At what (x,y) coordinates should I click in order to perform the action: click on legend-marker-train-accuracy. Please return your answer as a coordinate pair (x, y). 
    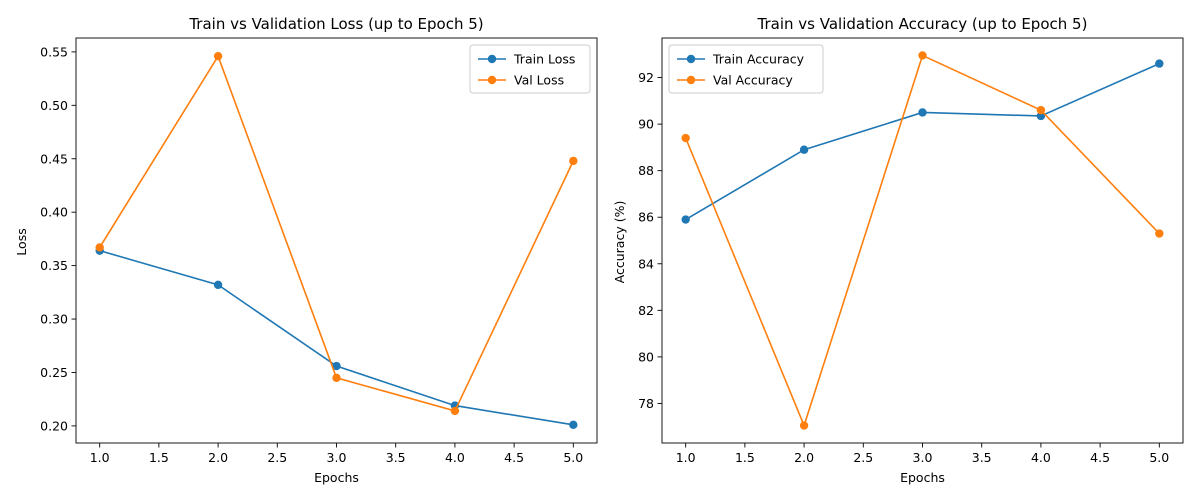
    Looking at the image, I should click on (691, 59).